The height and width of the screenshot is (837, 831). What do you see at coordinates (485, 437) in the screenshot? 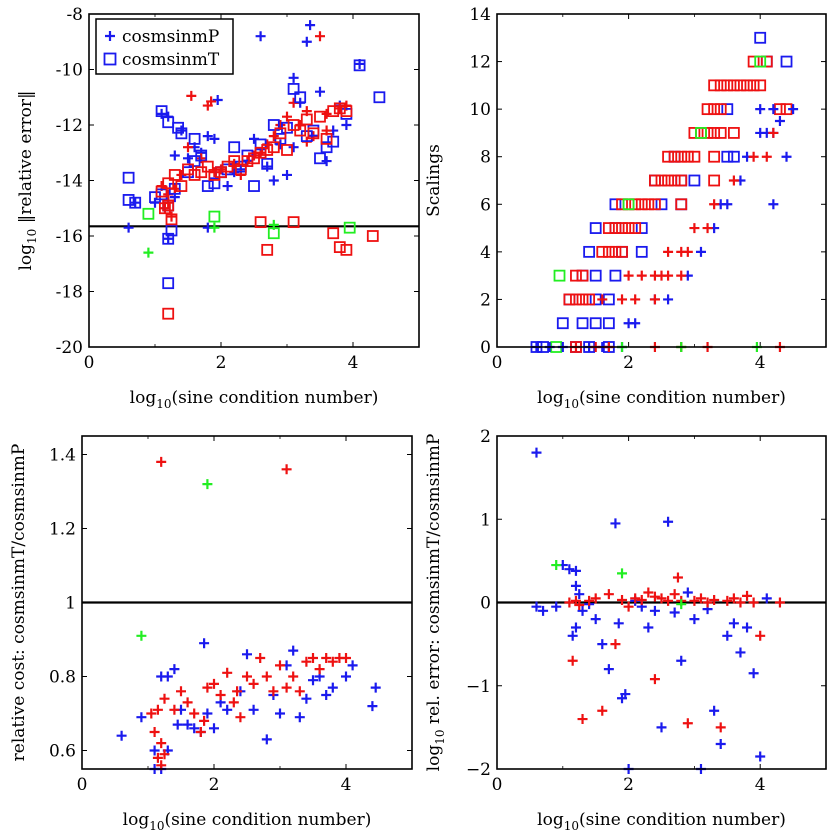
I see `y-tick-label: 2` at bounding box center [485, 437].